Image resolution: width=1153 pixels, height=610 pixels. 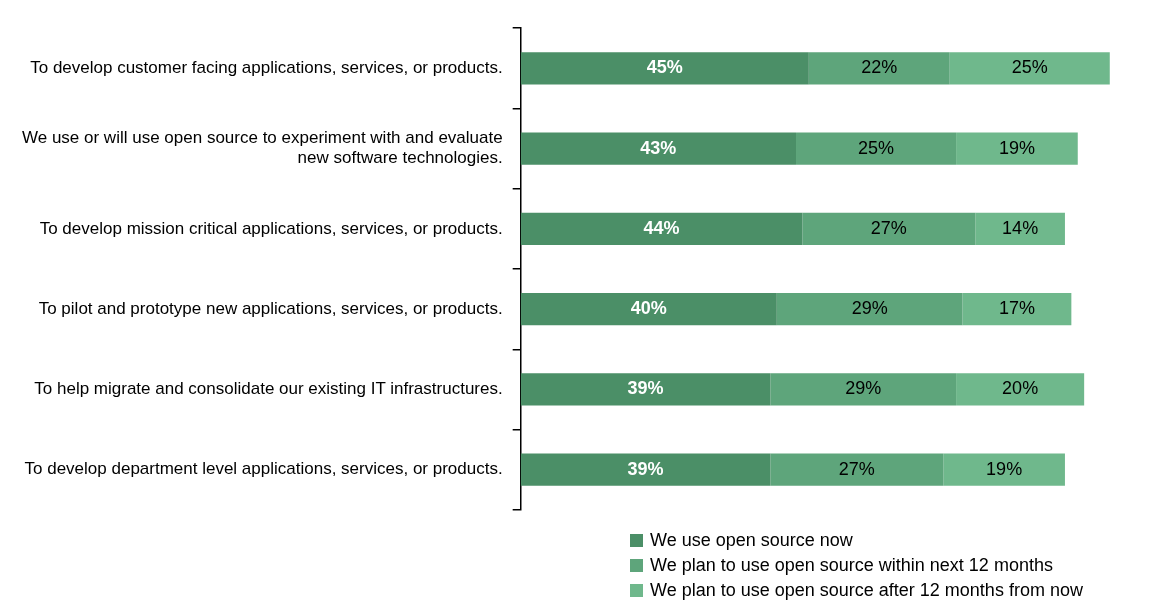 I want to click on data-label: 43%, so click(x=658, y=147).